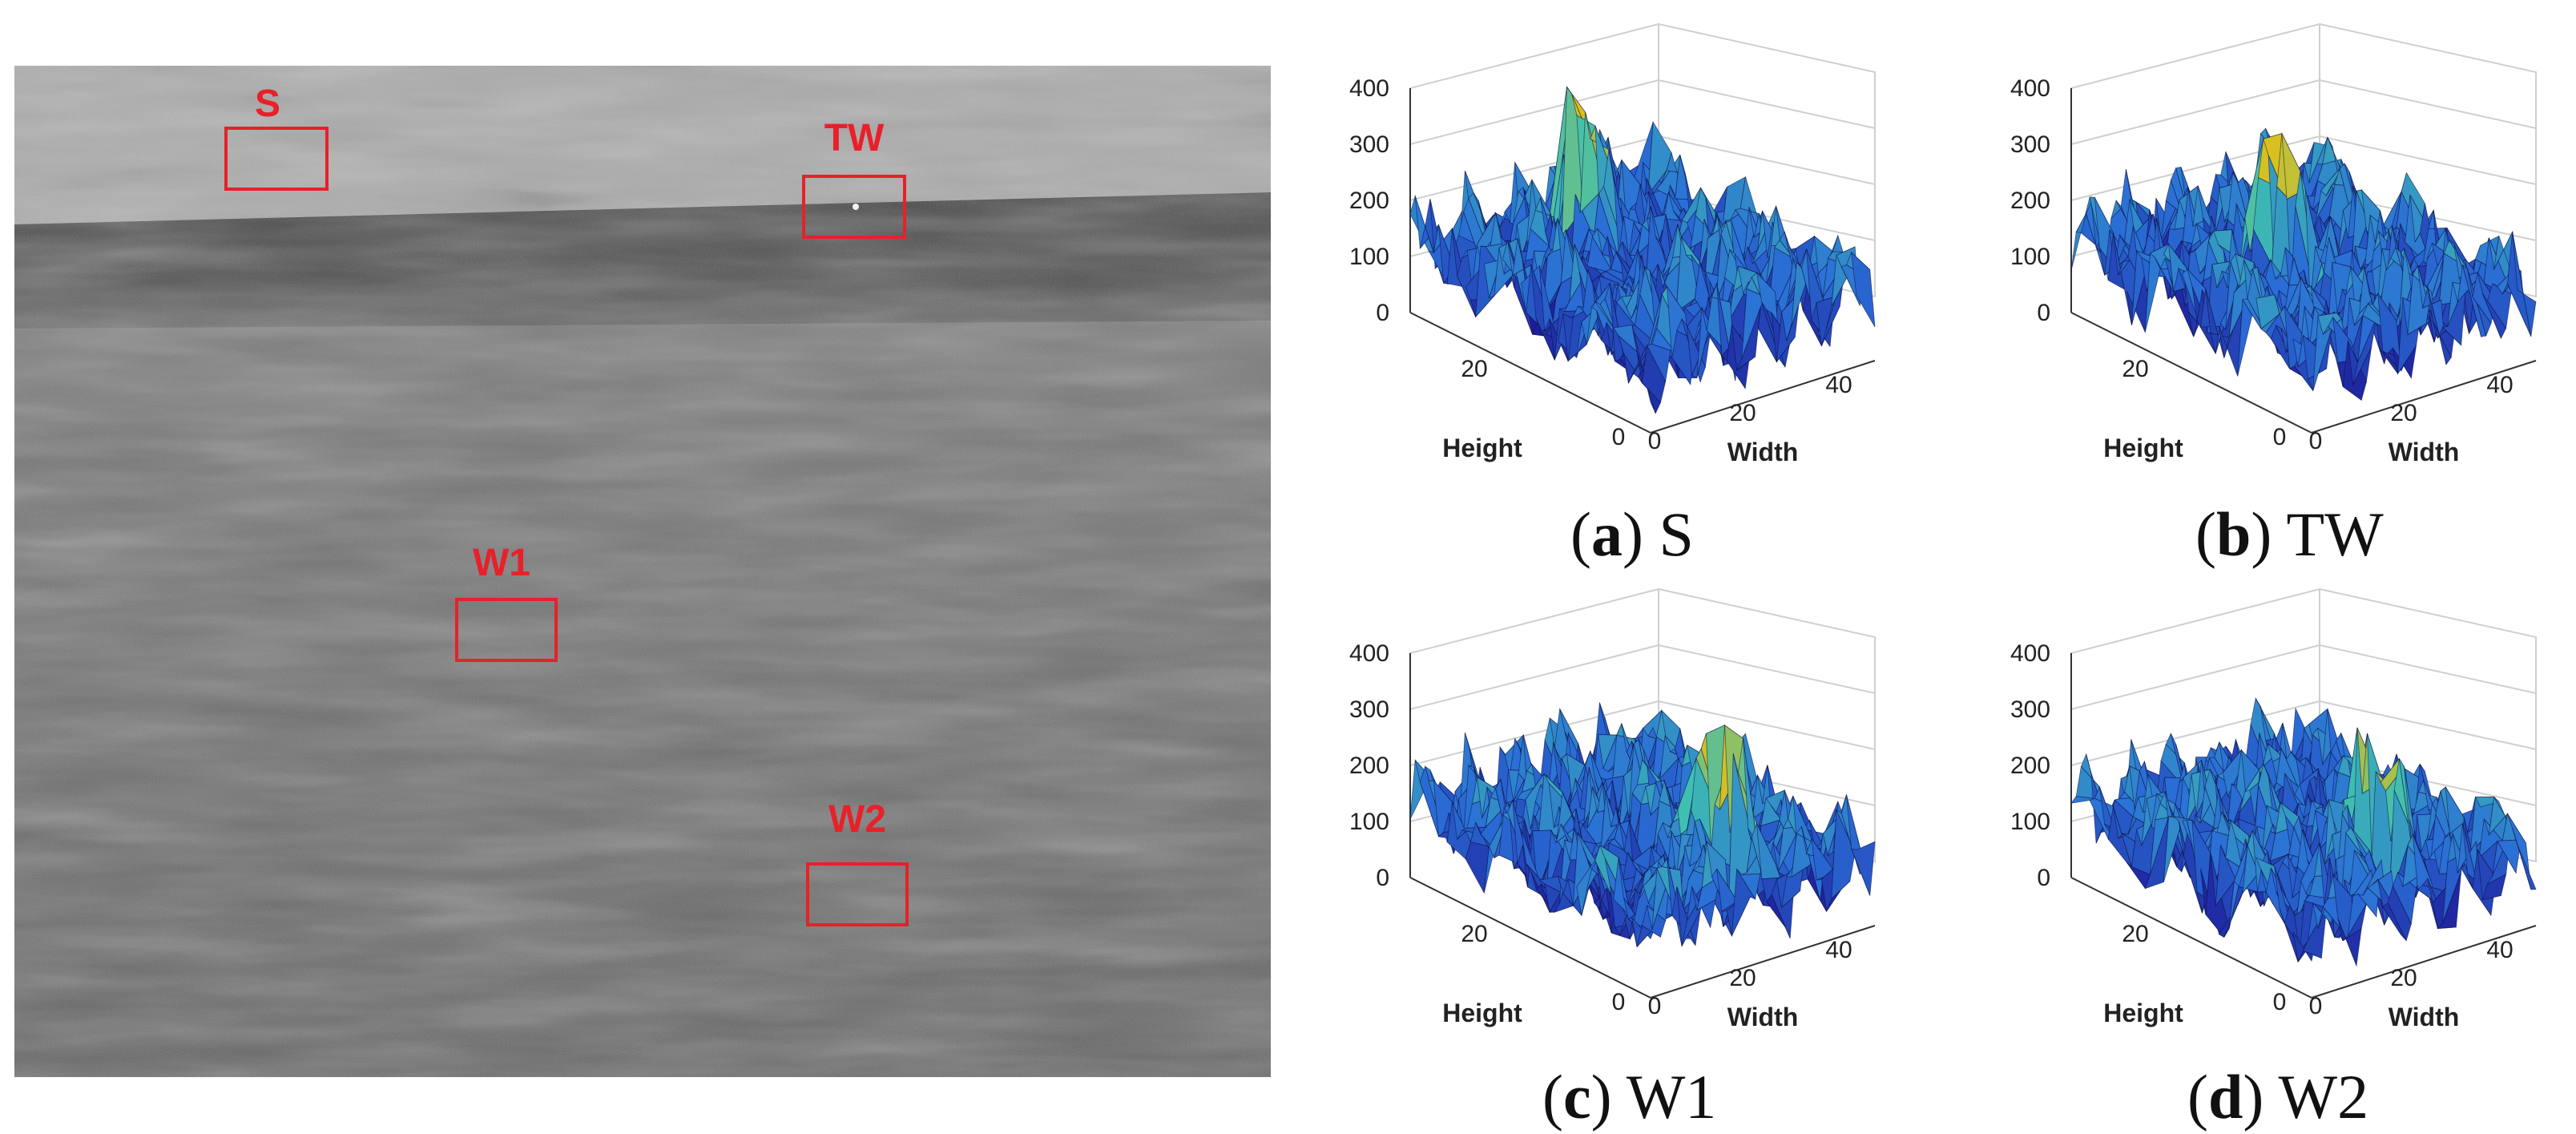 The height and width of the screenshot is (1134, 2576). I want to click on region-box-w1, so click(506, 630).